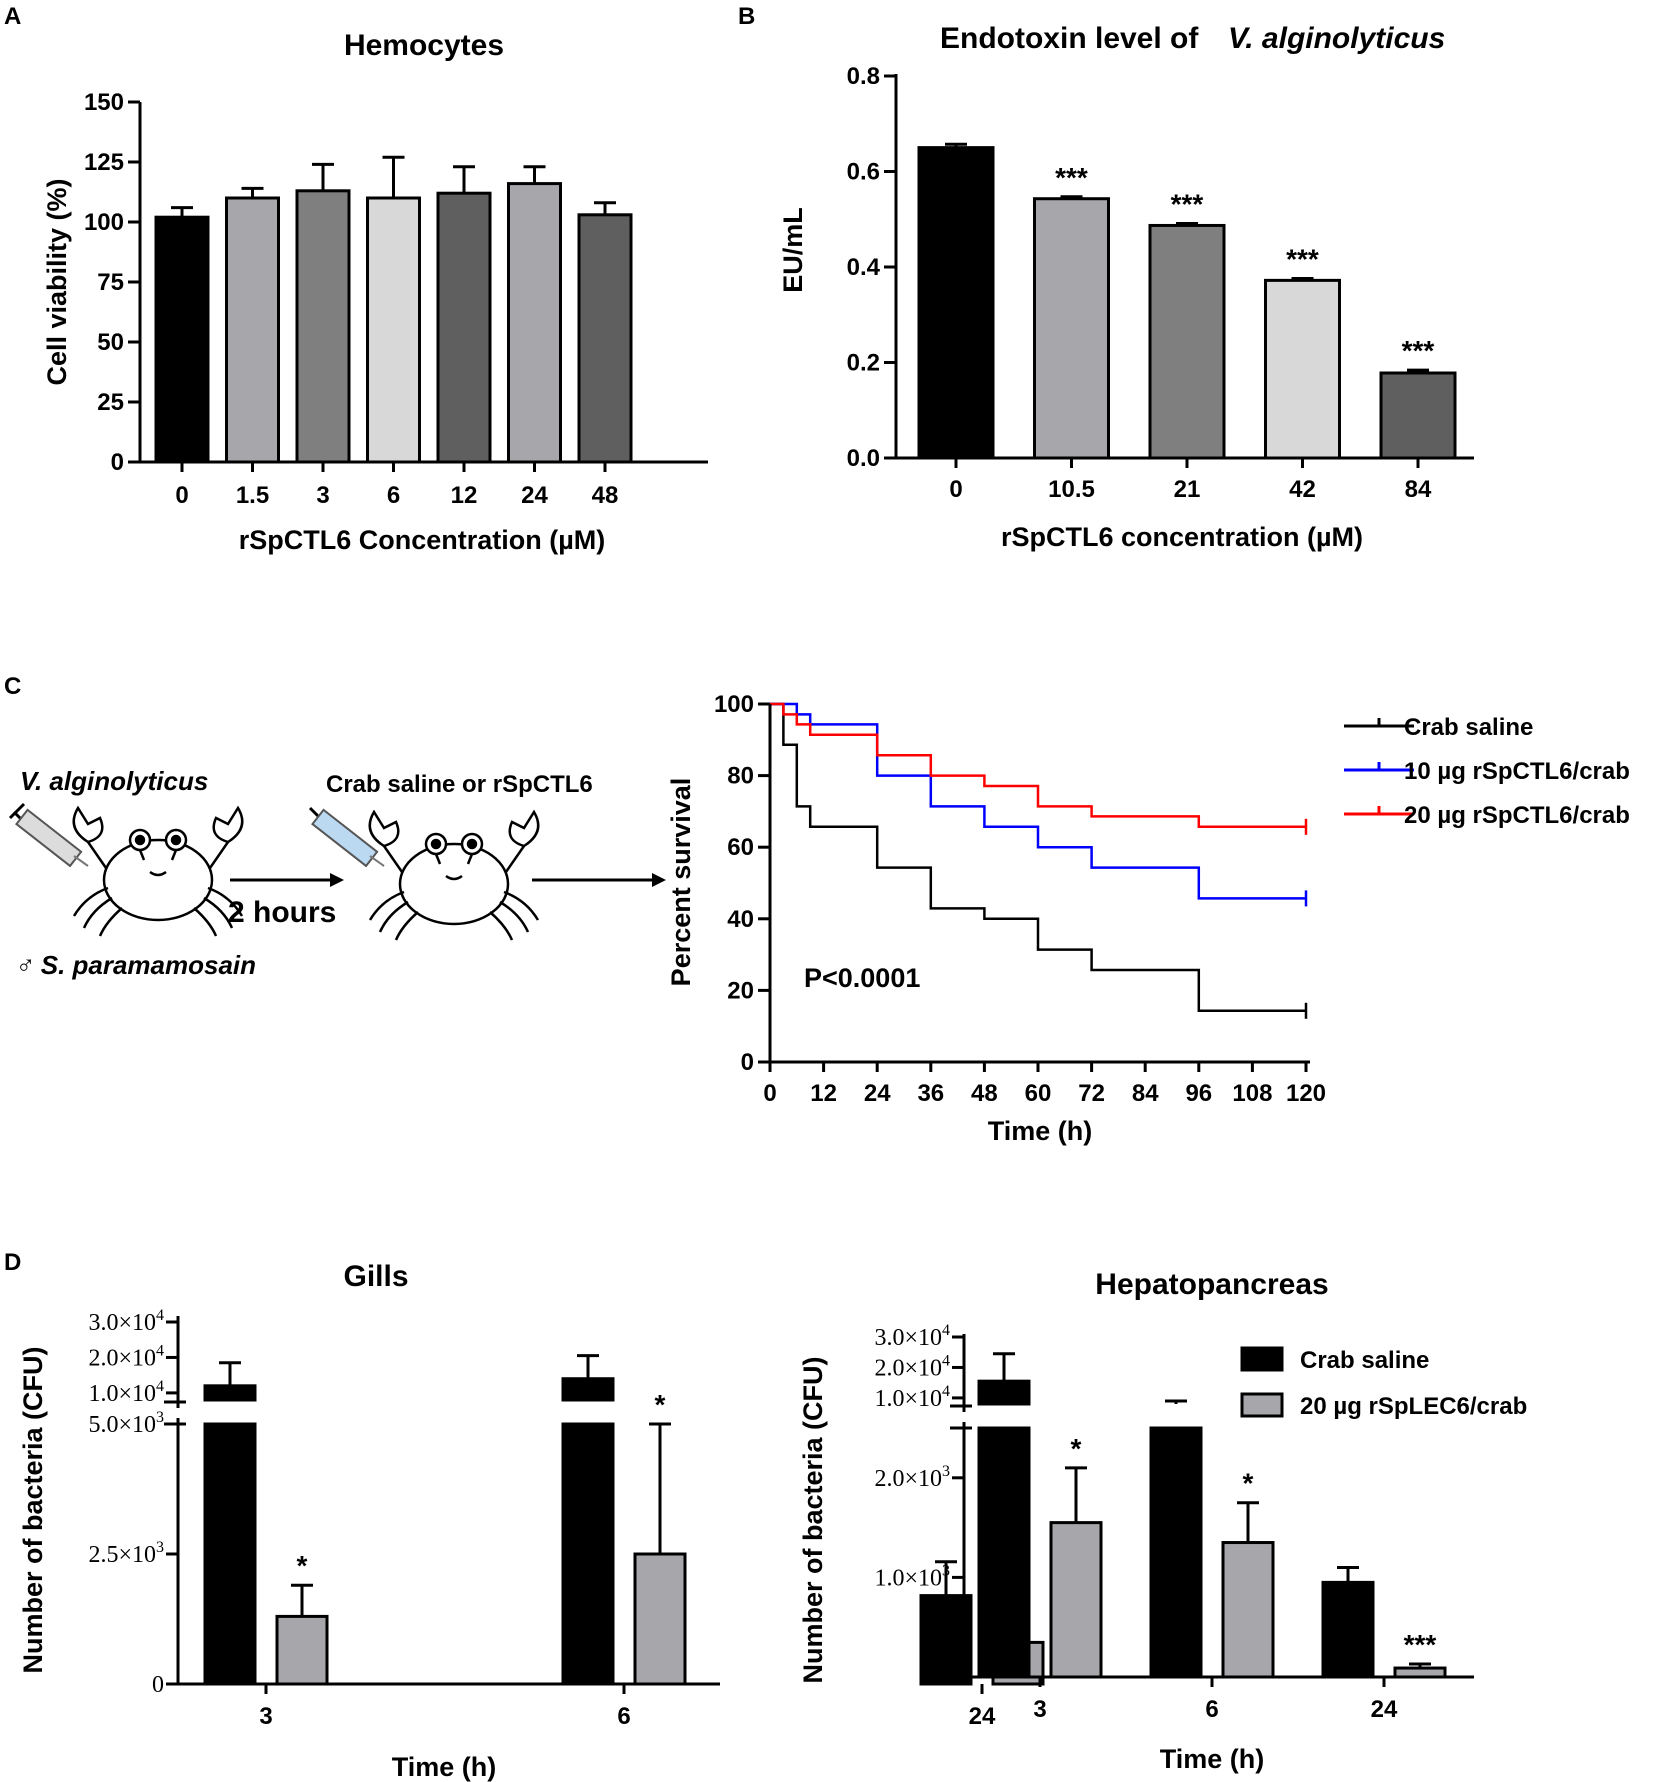 This screenshot has width=1654, height=1782. What do you see at coordinates (1182, 537) in the screenshot?
I see `panel-b-xlabel: rSpCTL6 concentration (µM)` at bounding box center [1182, 537].